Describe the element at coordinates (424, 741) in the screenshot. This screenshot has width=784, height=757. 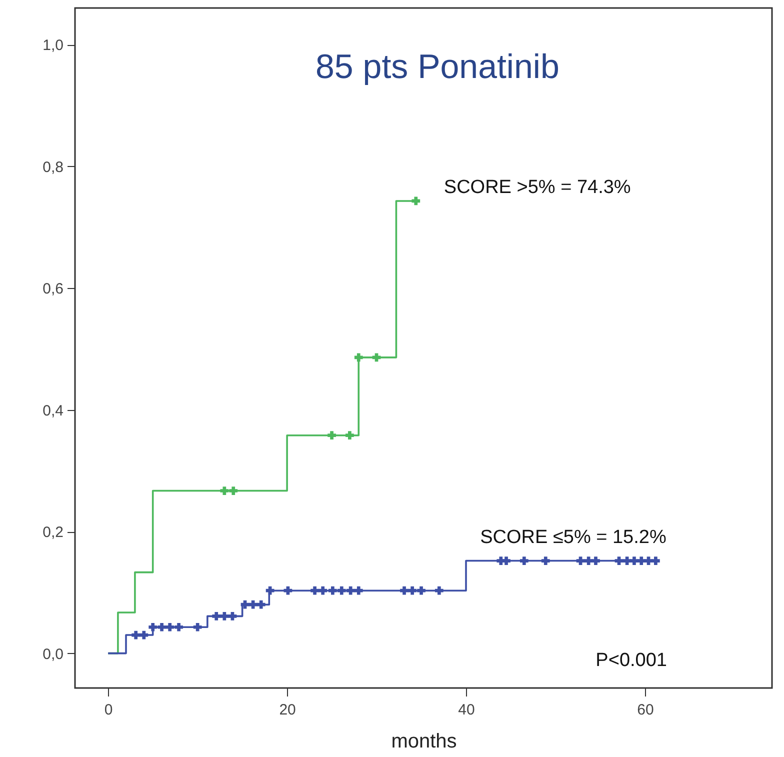
I see `x-axis-title: months` at that location.